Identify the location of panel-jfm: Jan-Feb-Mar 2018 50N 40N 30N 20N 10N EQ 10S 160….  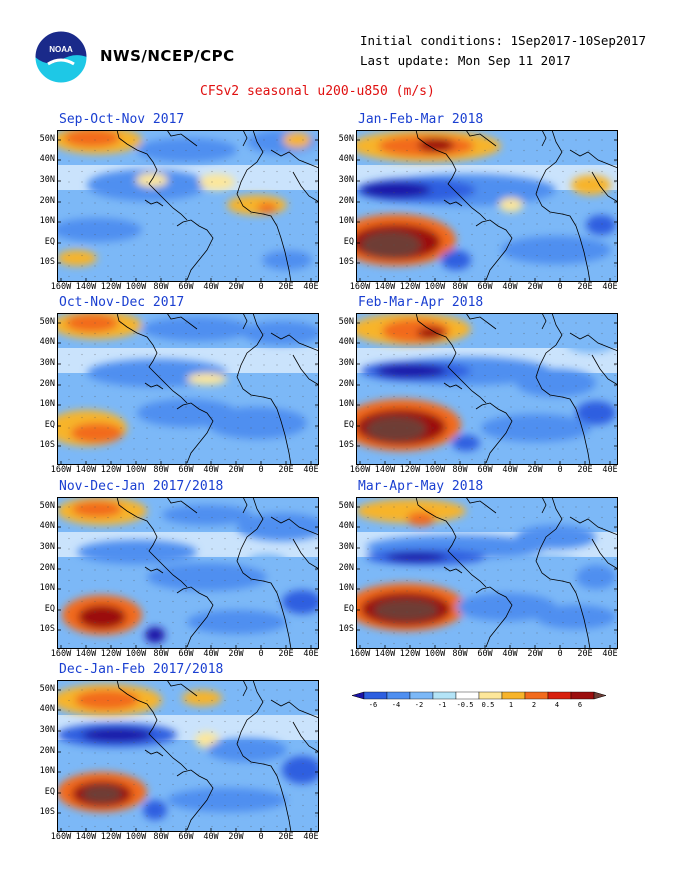
(480, 203).